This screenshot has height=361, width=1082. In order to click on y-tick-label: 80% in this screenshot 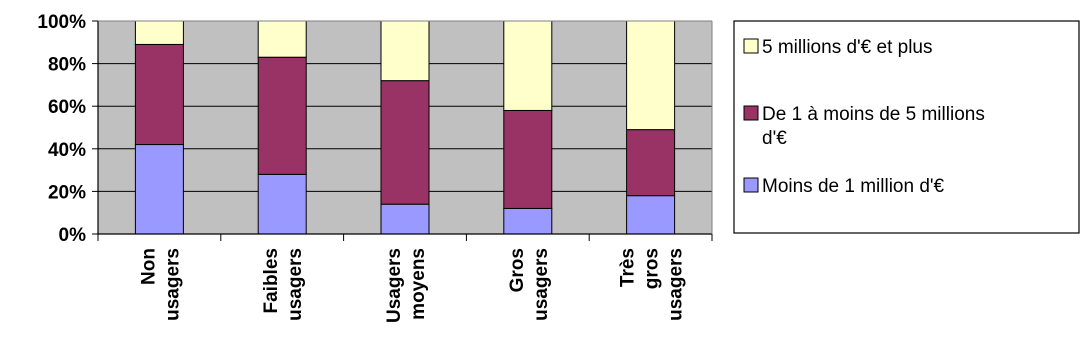, I will do `click(67, 65)`.